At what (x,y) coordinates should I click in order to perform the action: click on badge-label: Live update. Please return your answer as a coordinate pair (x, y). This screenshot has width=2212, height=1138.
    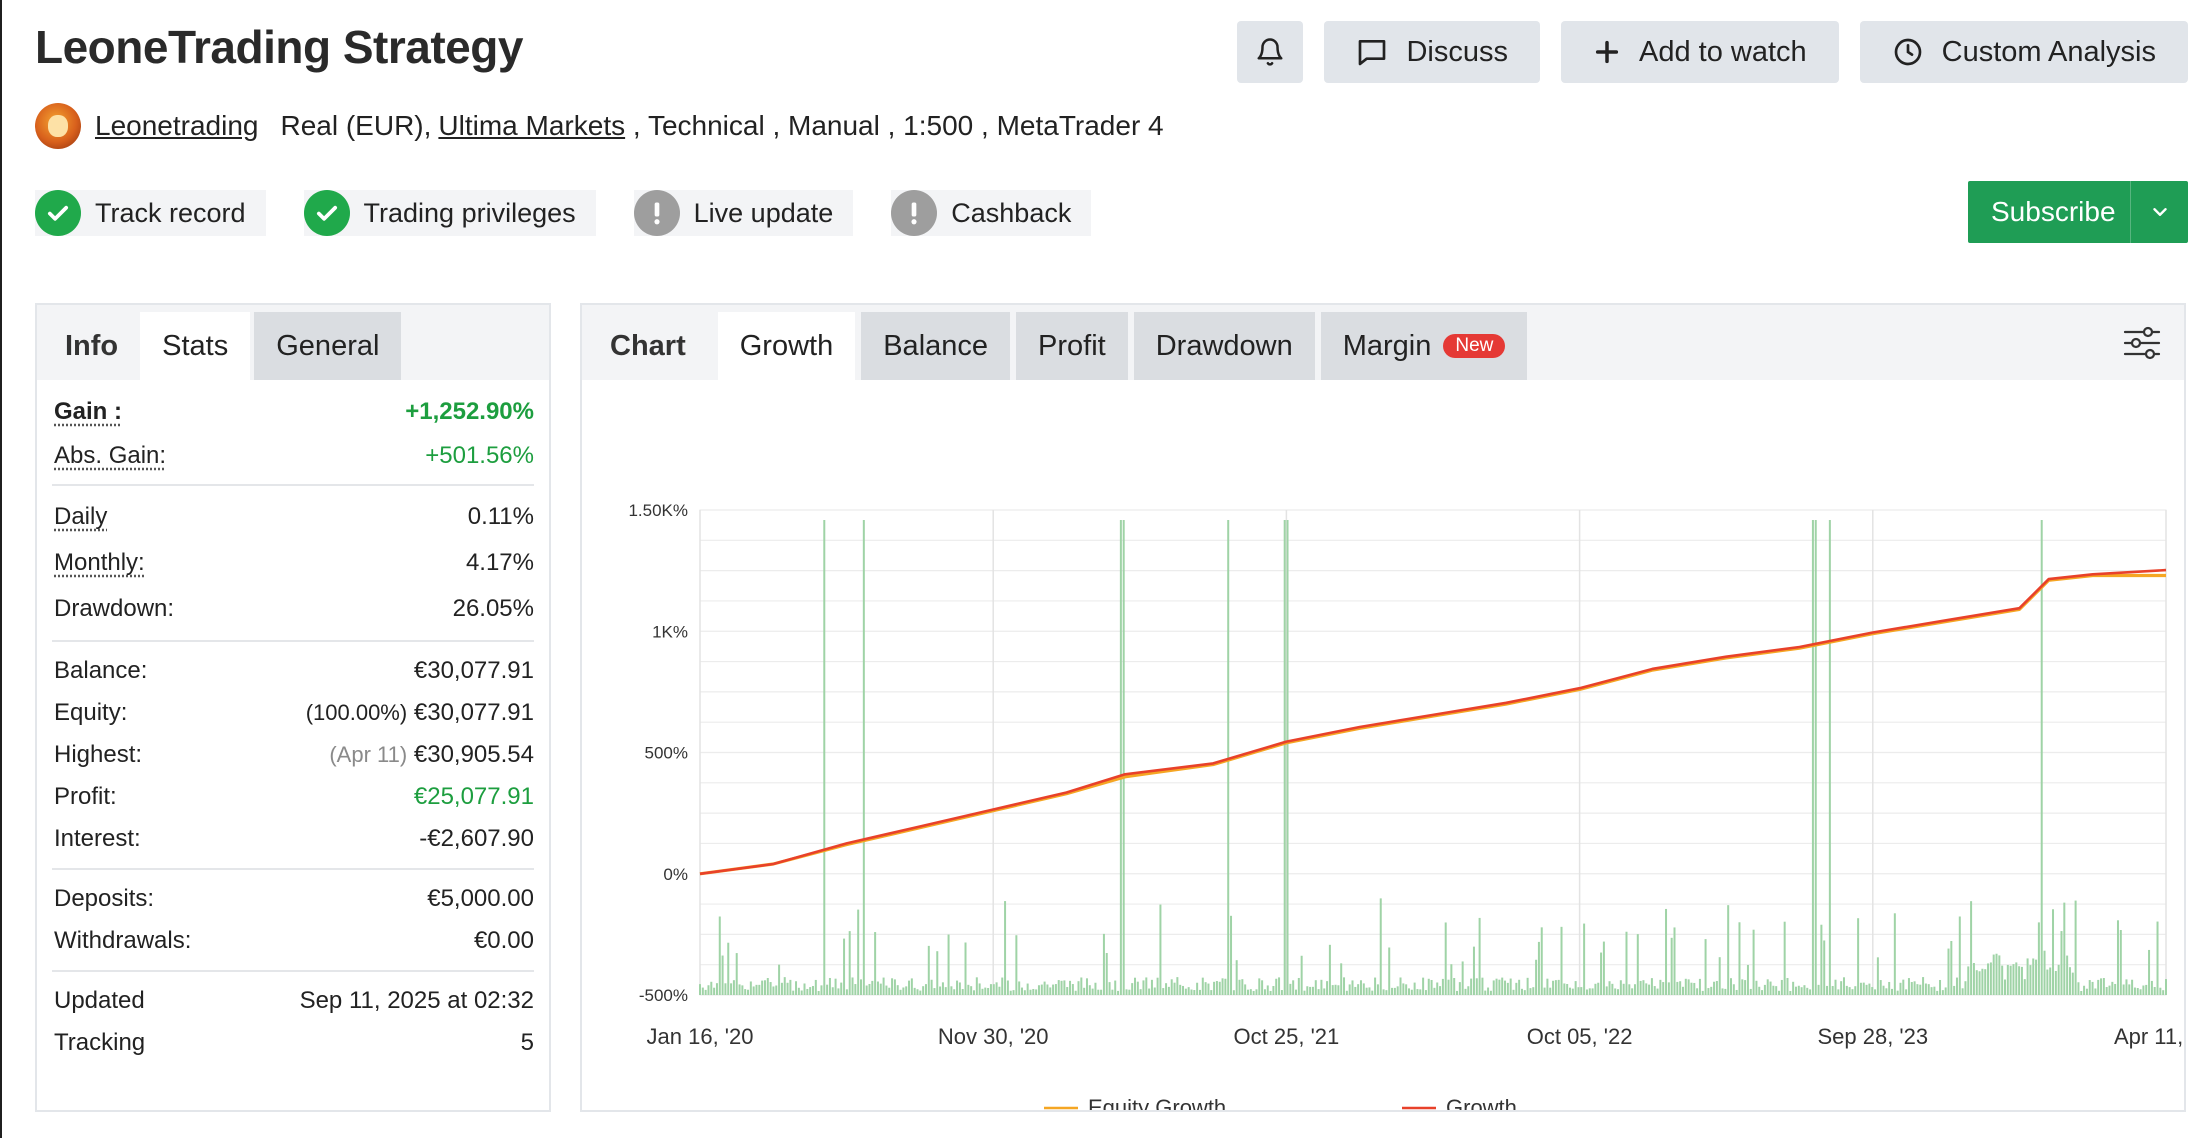
    Looking at the image, I should click on (763, 212).